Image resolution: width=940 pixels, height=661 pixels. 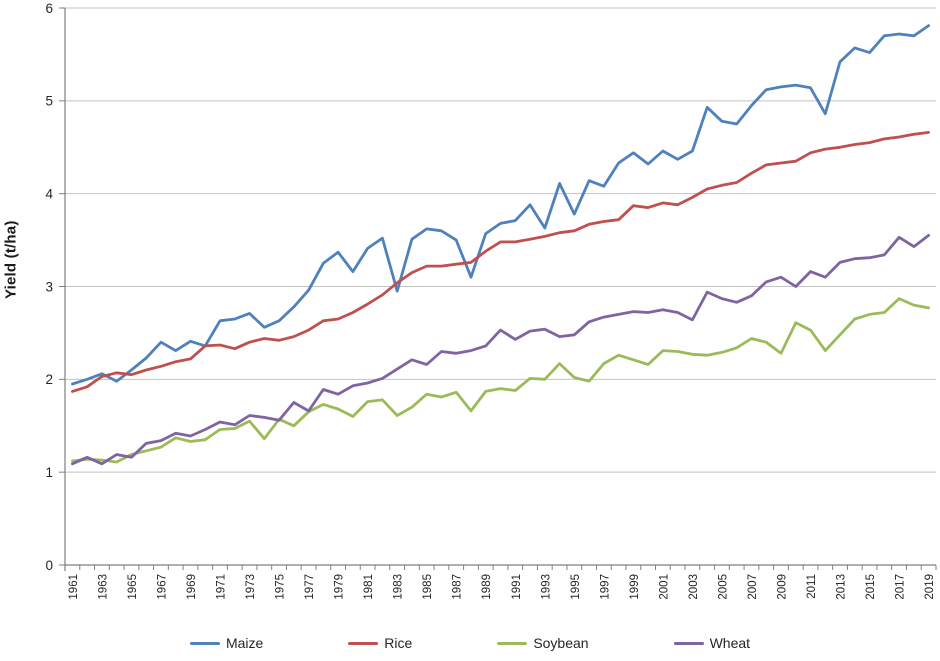 I want to click on maize-legend-label: Maize, so click(x=244, y=643).